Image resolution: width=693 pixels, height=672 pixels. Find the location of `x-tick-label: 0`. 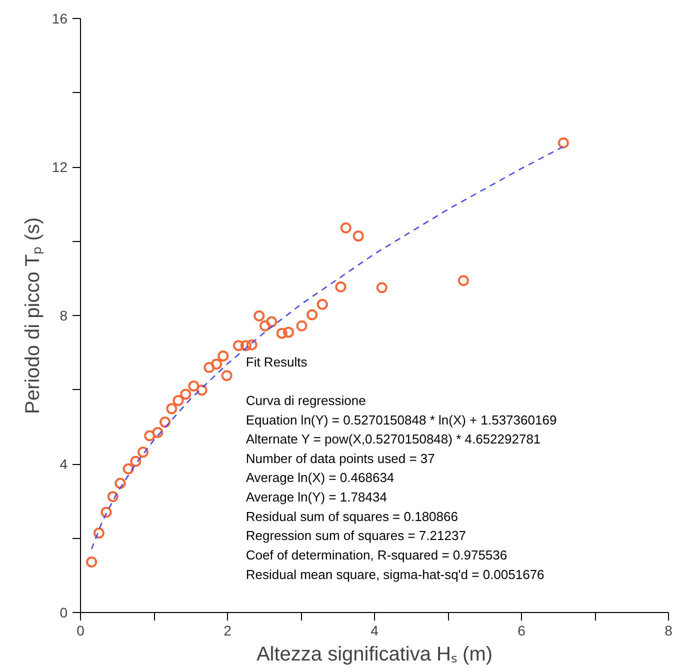

x-tick-label: 0 is located at coordinates (80, 630).